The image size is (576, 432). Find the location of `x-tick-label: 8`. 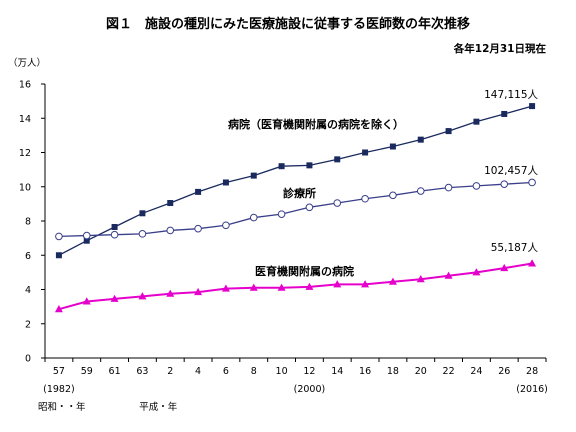

x-tick-label: 8 is located at coordinates (254, 371).